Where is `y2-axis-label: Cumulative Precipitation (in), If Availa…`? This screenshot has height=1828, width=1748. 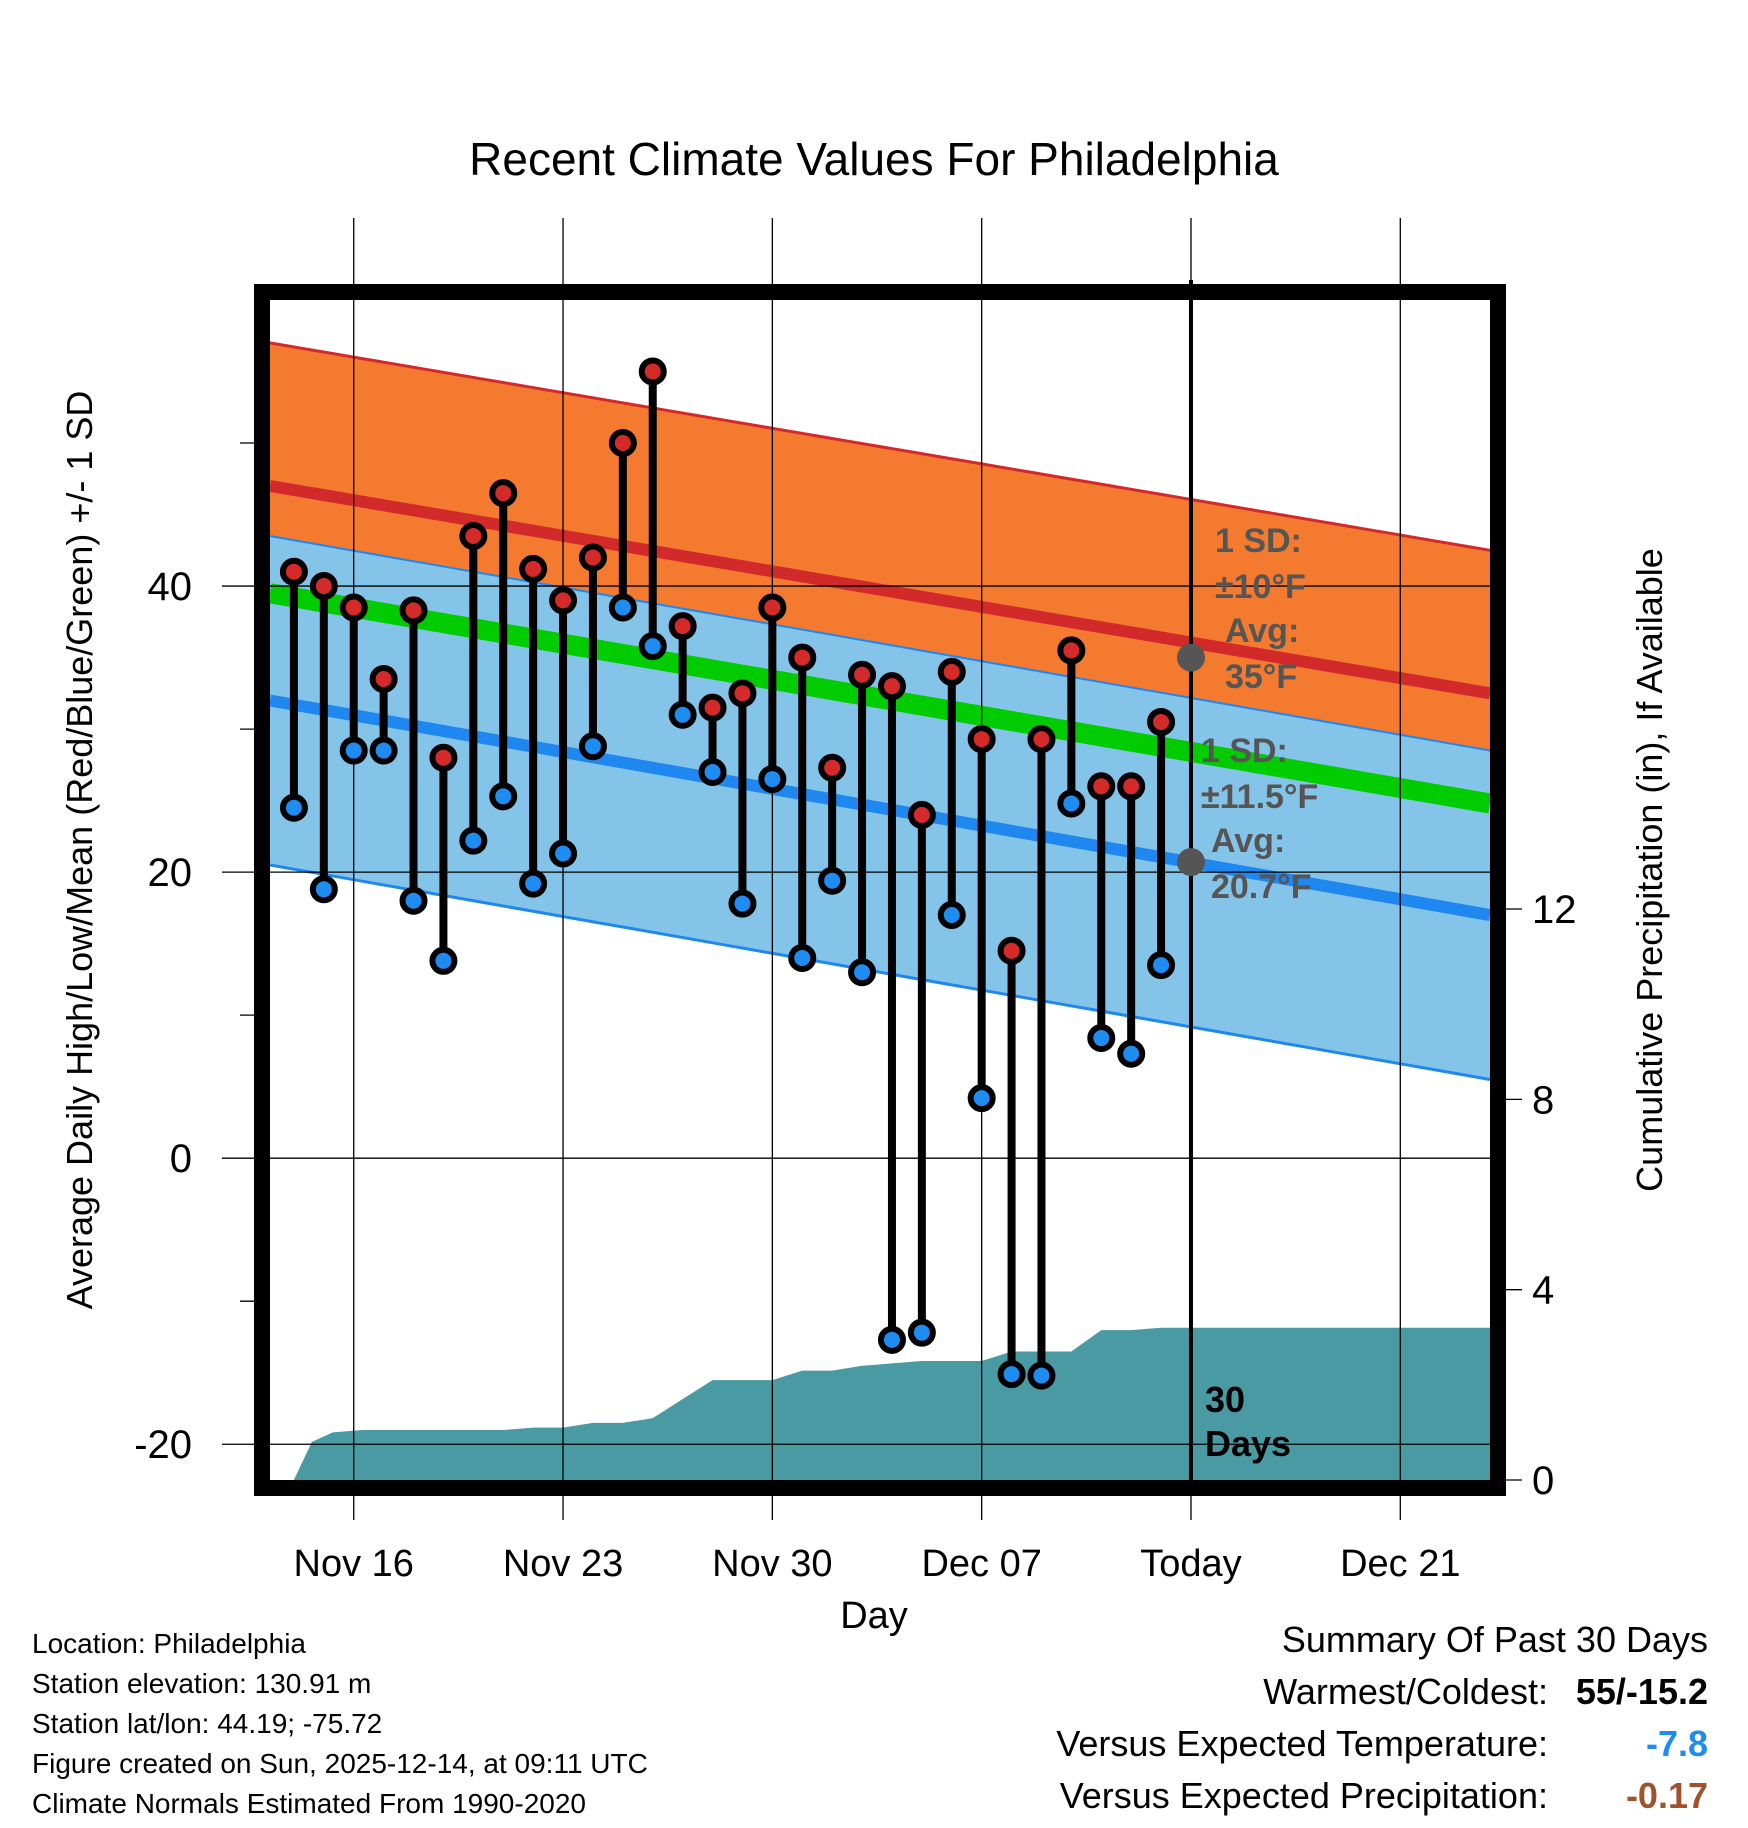
y2-axis-label: Cumulative Precipitation (in), If Availa… is located at coordinates (1649, 870).